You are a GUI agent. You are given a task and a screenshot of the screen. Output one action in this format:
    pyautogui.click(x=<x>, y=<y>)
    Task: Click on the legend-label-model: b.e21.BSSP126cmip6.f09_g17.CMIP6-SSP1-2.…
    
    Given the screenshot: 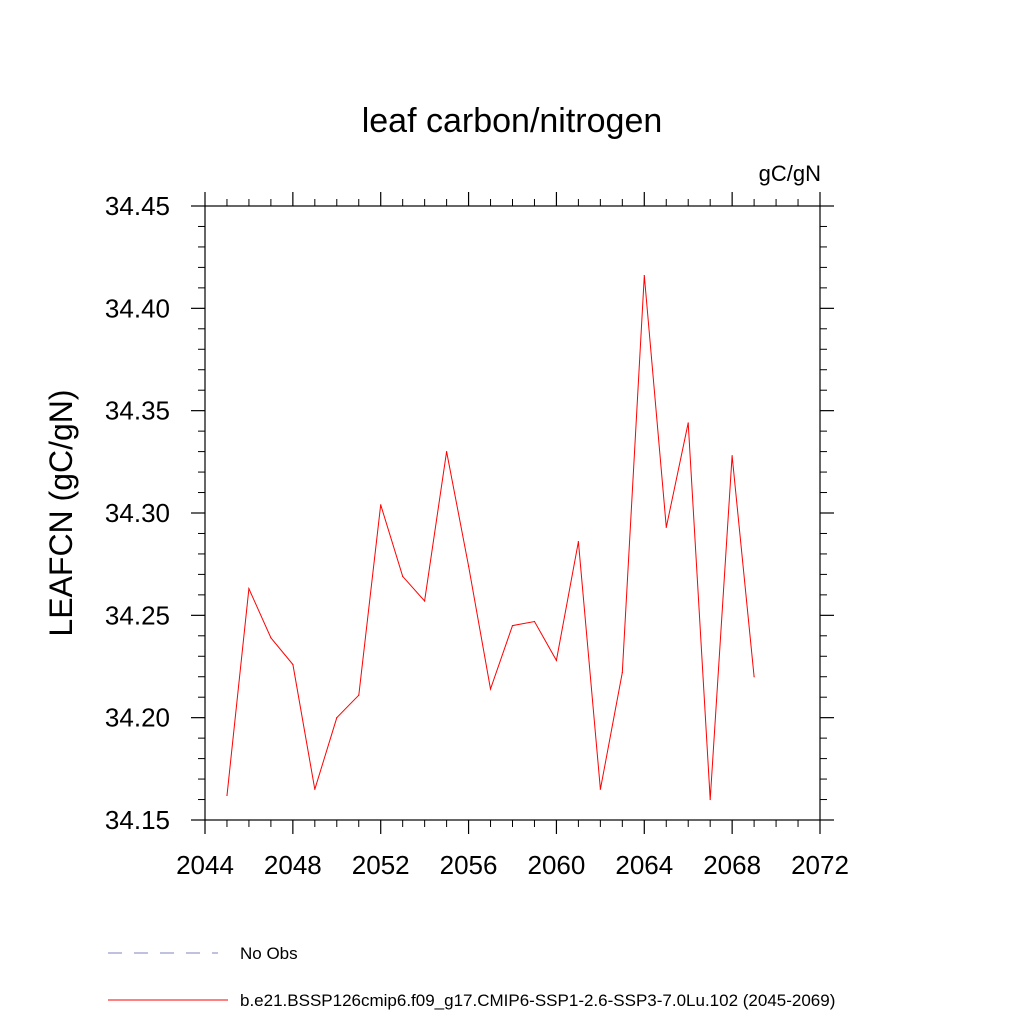 What is the action you would take?
    pyautogui.click(x=537, y=1000)
    